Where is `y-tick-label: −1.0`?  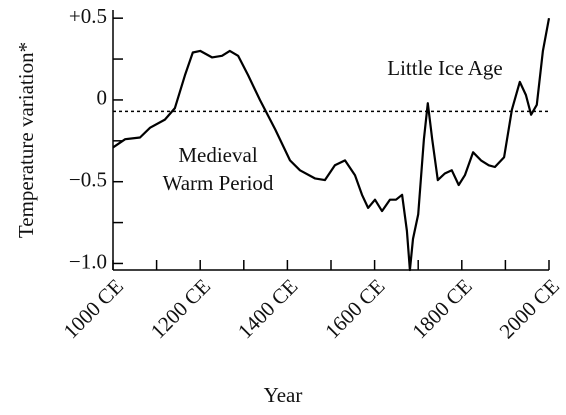 y-tick-label: −1.0 is located at coordinates (88, 261).